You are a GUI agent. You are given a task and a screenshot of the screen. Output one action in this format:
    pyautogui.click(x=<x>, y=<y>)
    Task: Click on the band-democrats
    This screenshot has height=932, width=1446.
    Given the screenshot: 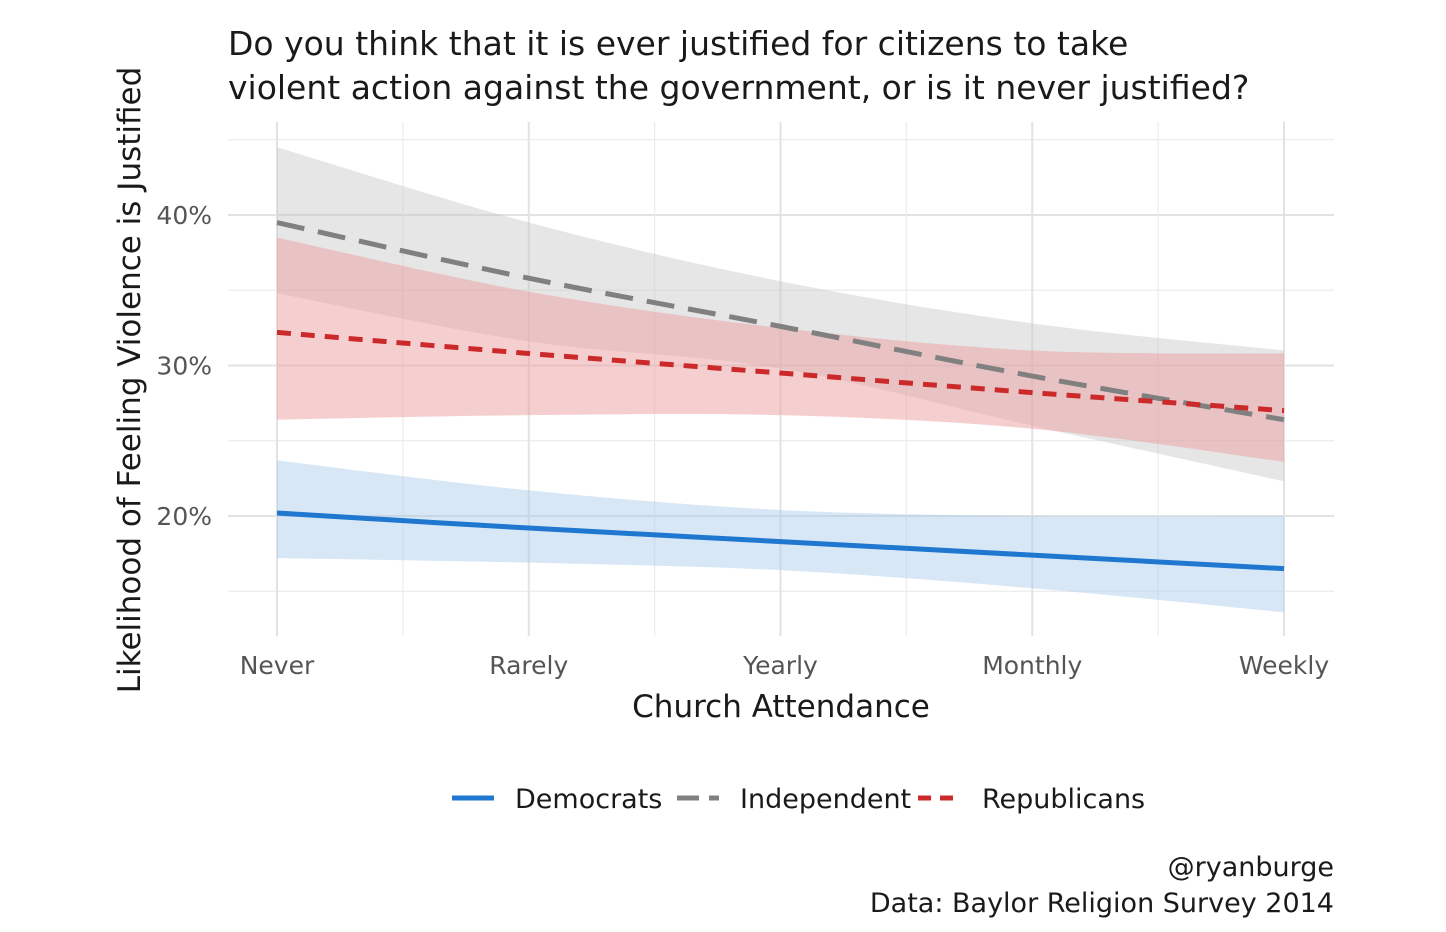 What is the action you would take?
    pyautogui.click(x=780, y=536)
    